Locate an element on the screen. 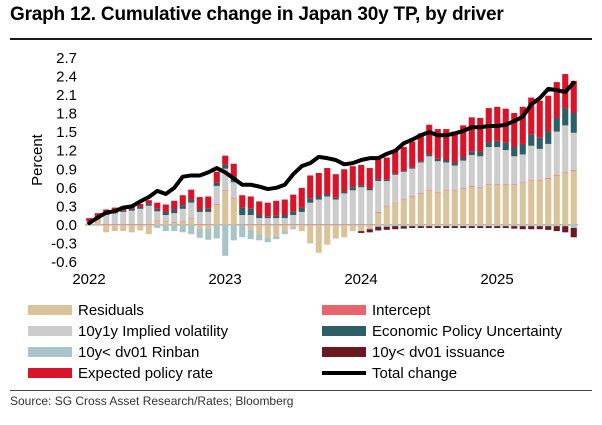 This screenshot has width=602, height=425. legend-item-issuance: 10y< dv01 issuance is located at coordinates (413, 352).